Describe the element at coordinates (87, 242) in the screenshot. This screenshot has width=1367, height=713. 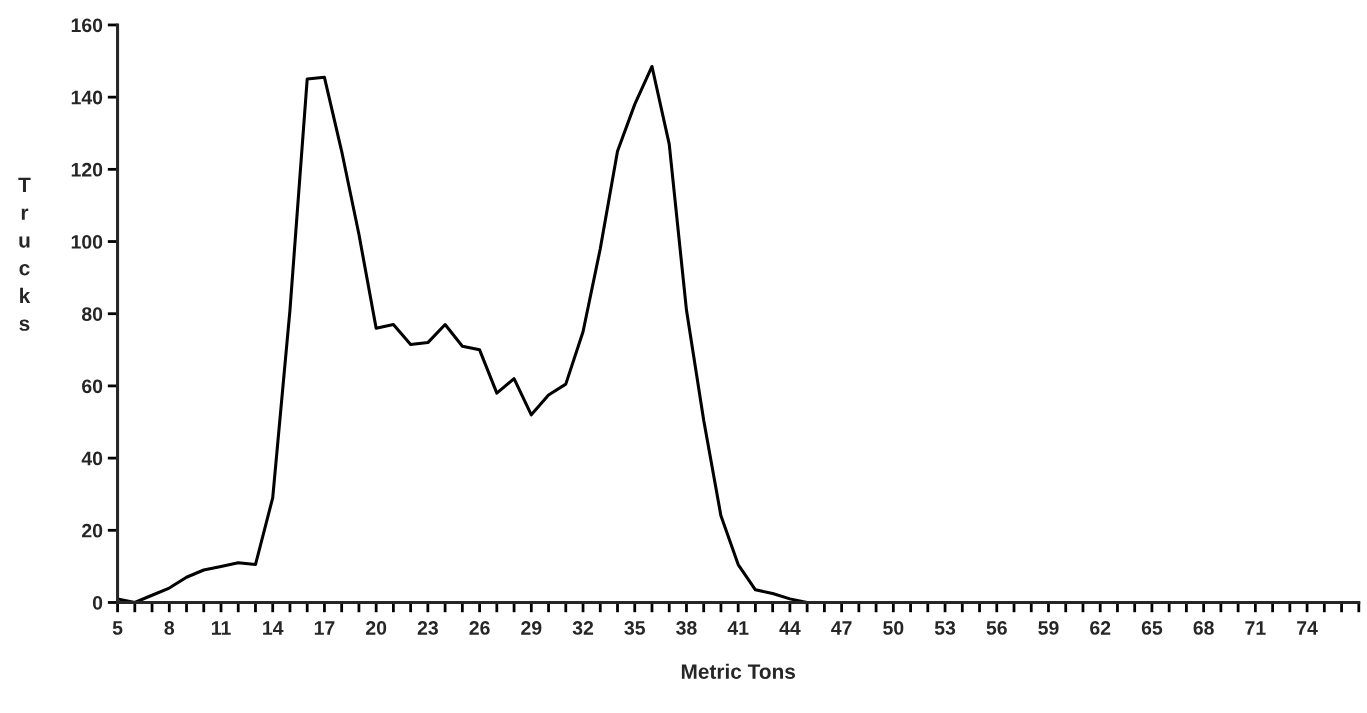
I see `y-tick-label: 100` at that location.